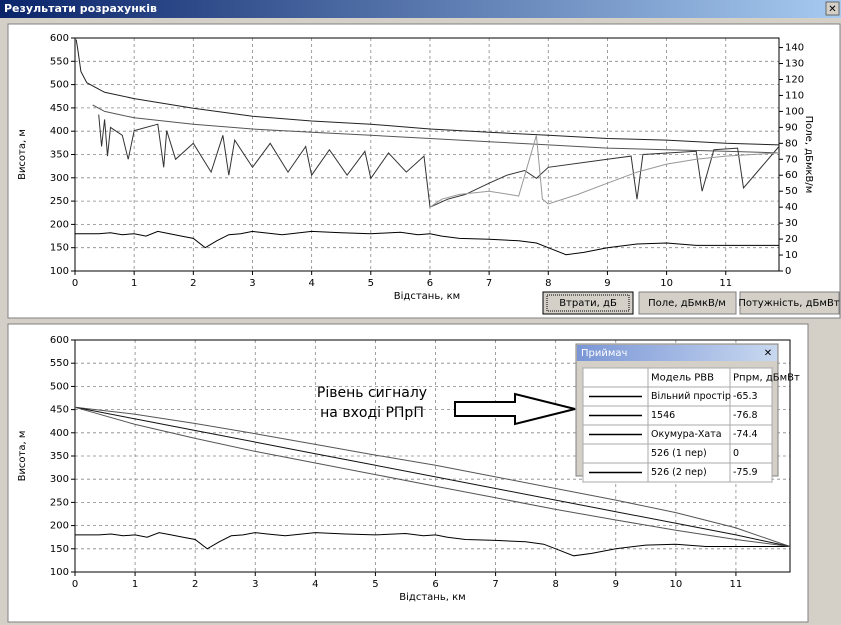 This screenshot has height=625, width=841. What do you see at coordinates (791, 255) in the screenshot?
I see `y2-tick-label: 10` at bounding box center [791, 255].